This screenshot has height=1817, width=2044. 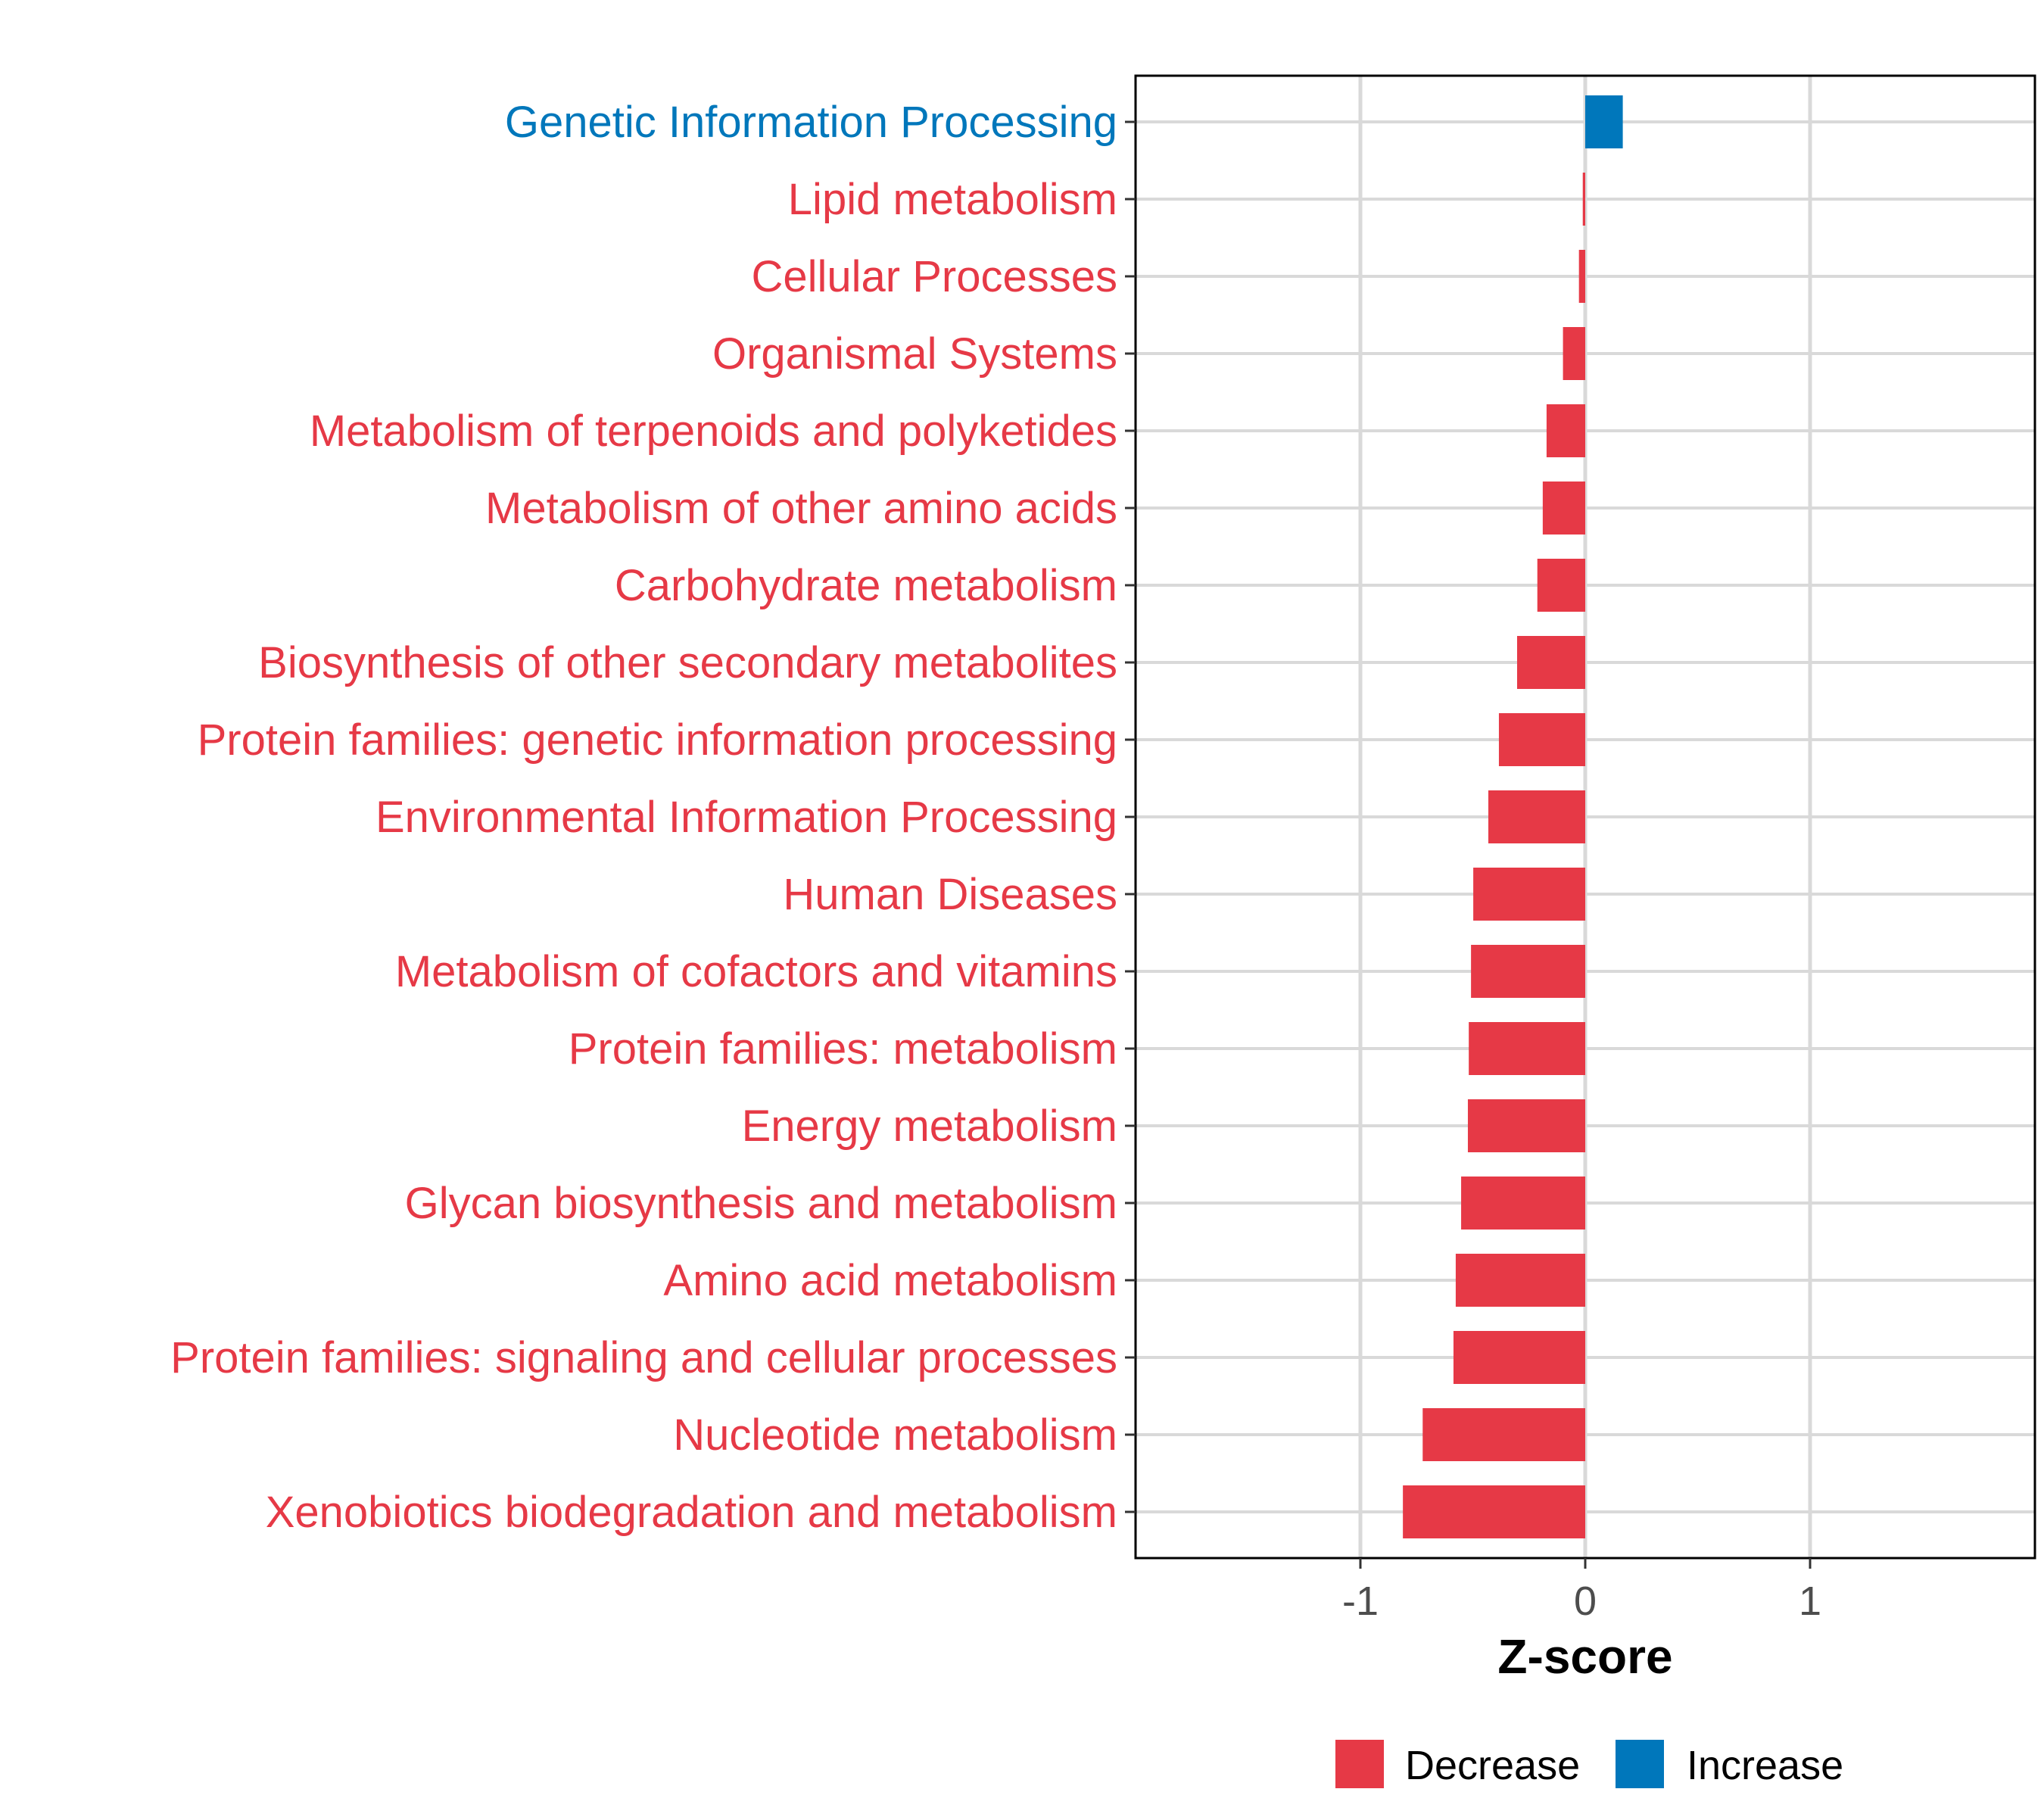 I want to click on category-label: Metabolism of other amino acids, so click(x=801, y=508).